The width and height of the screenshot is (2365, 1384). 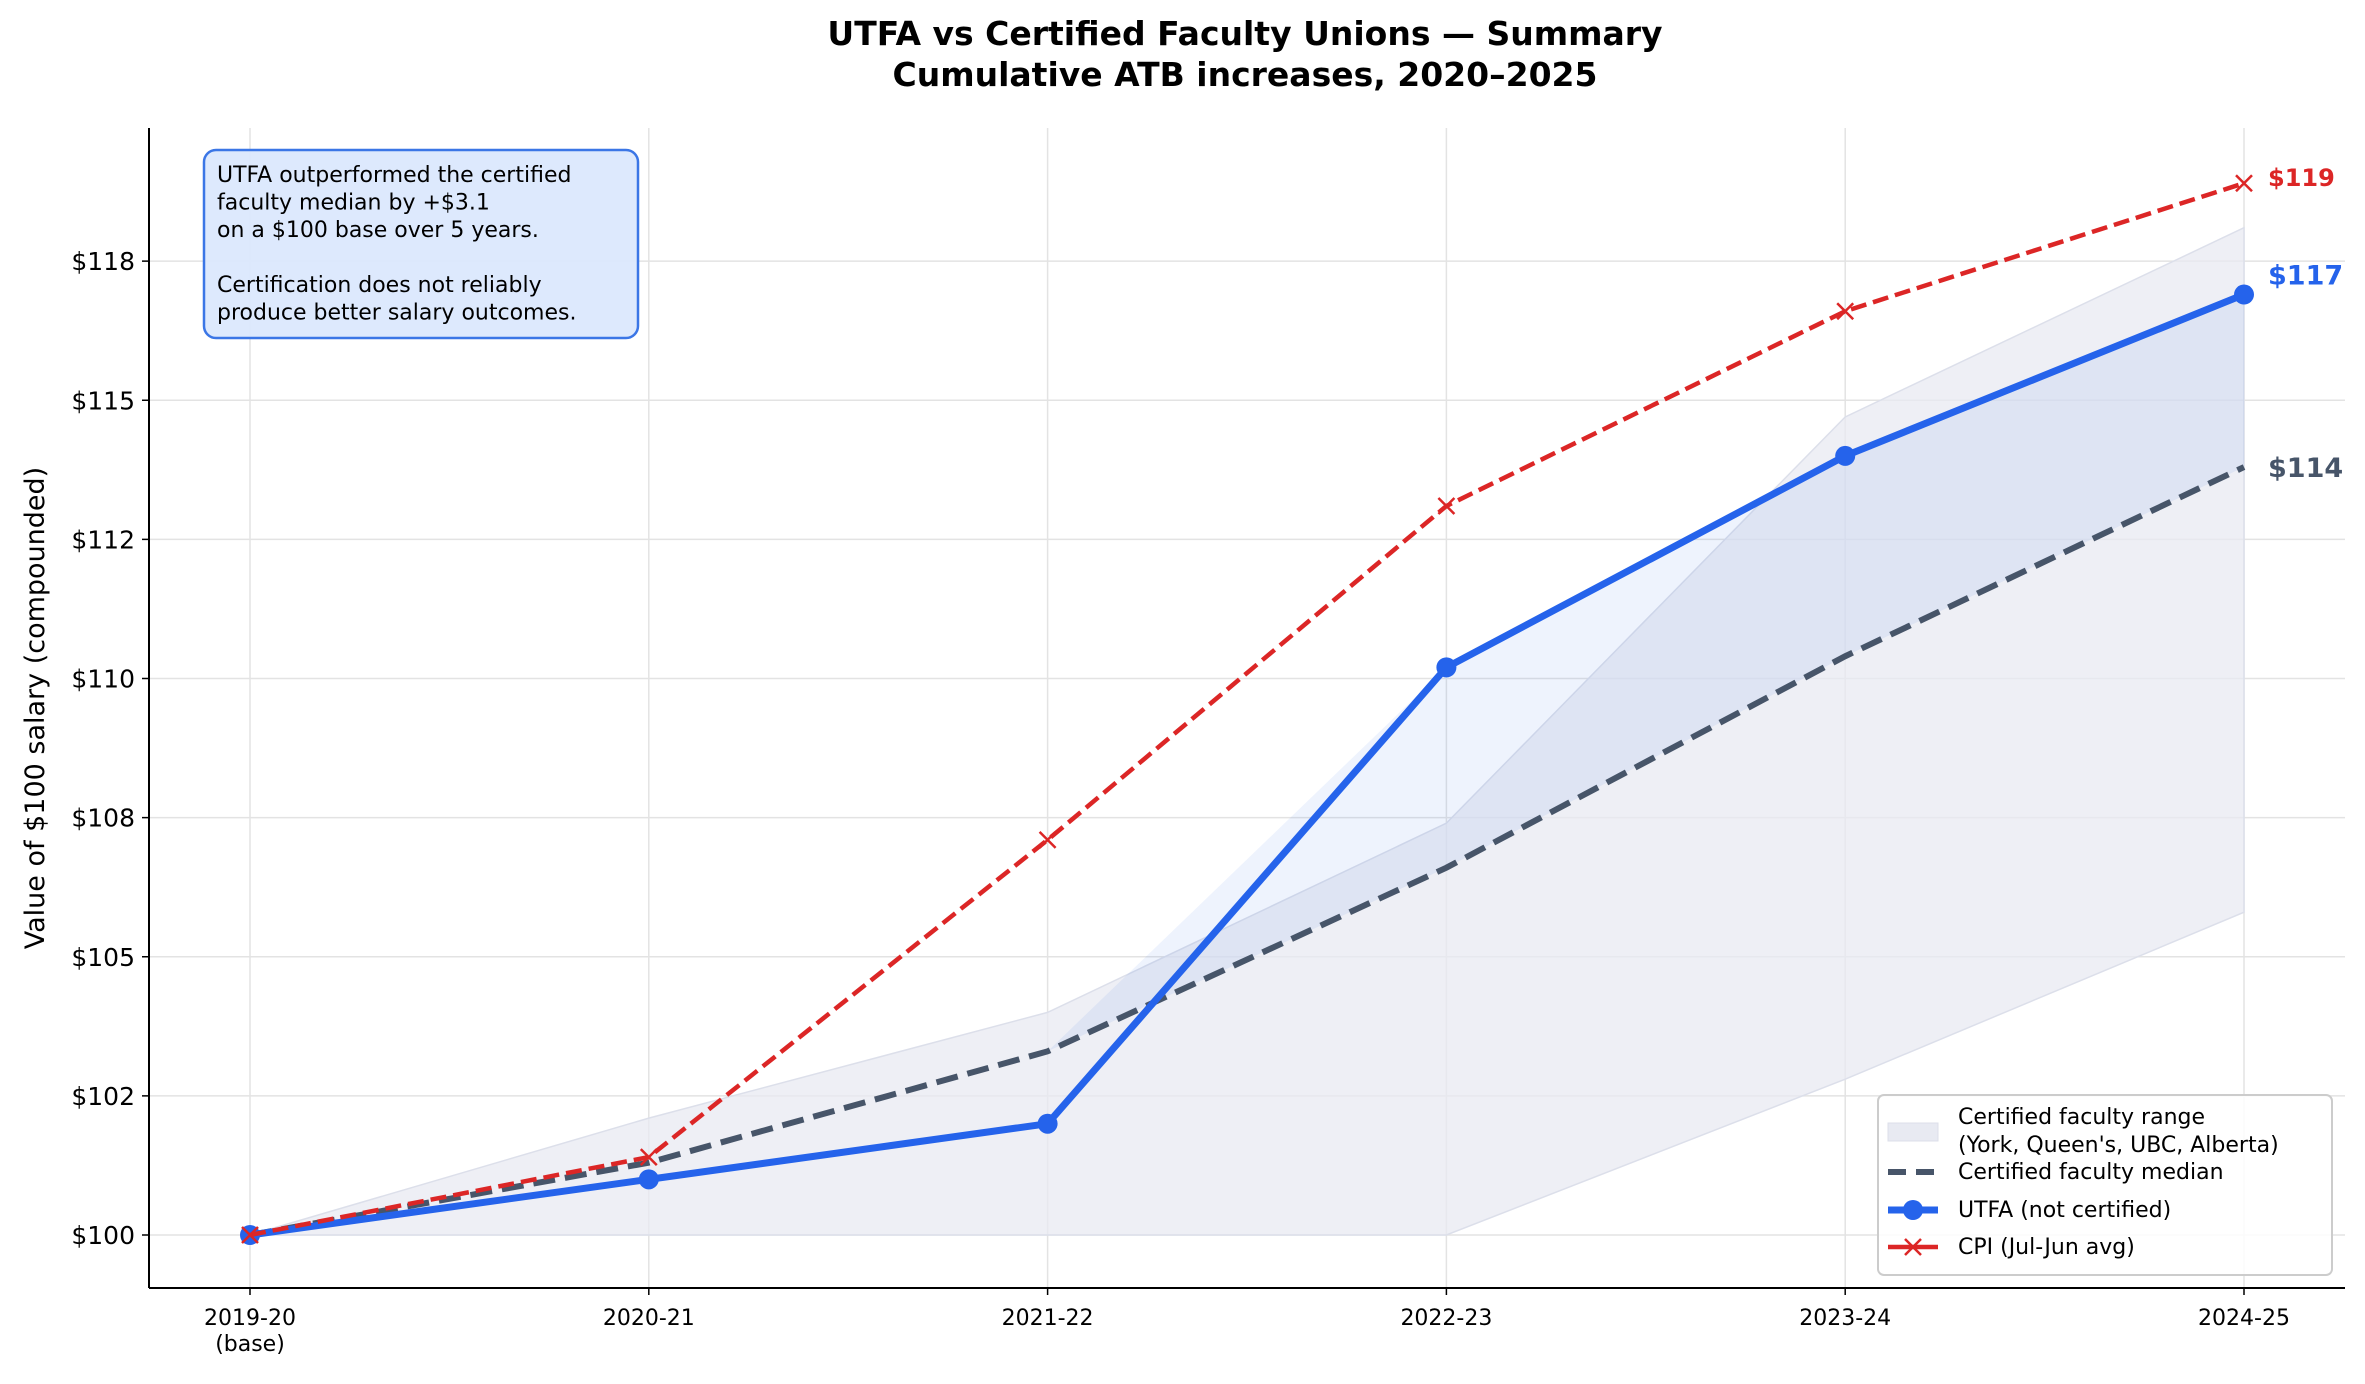 I want to click on legend-label-0: Certified faculty median, so click(x=2091, y=1172).